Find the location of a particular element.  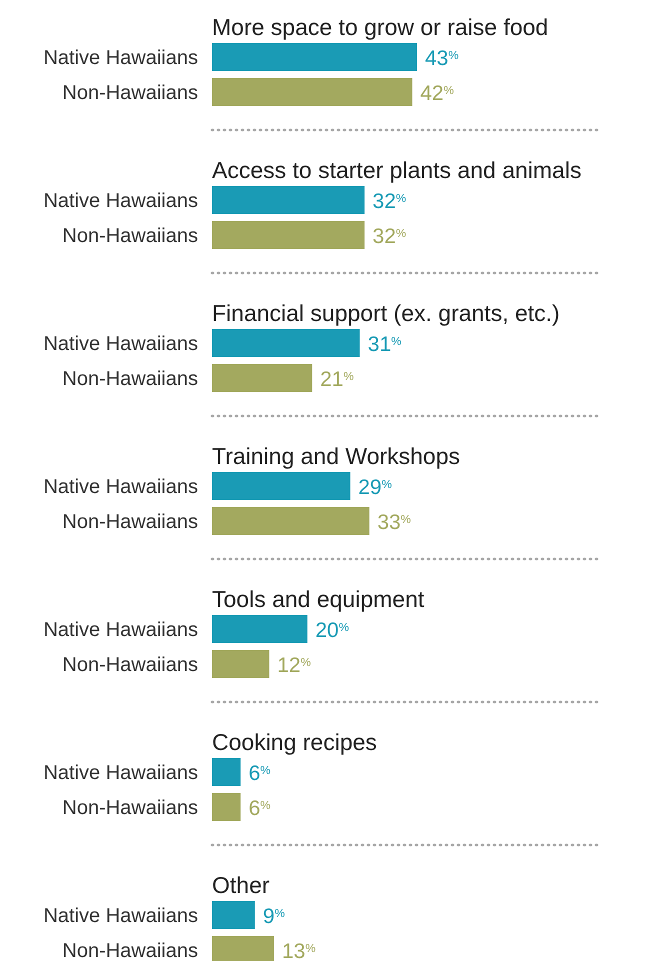

data-label: 13$^{%}$ is located at coordinates (299, 950).